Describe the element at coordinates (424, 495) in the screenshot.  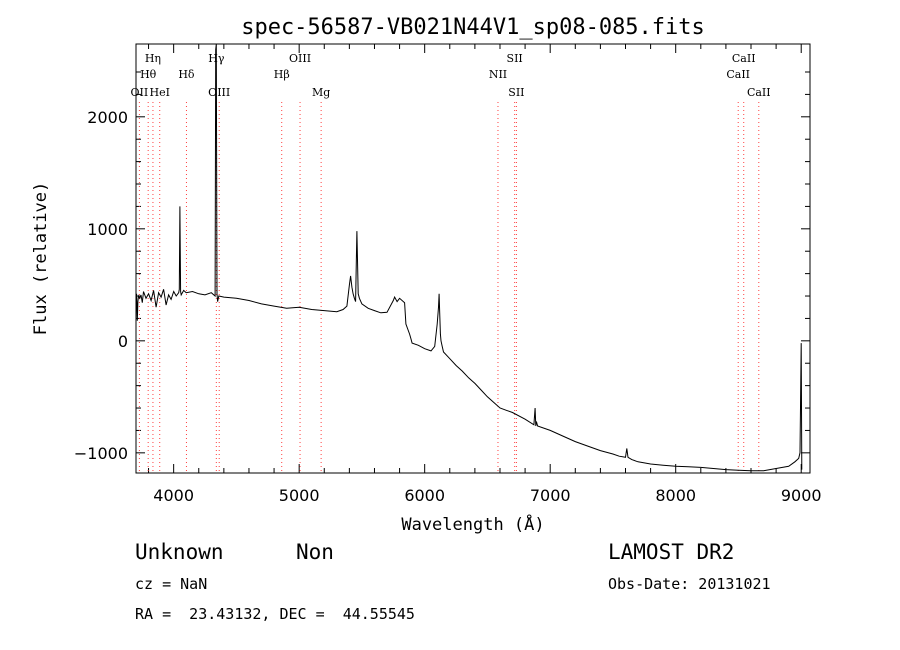
I see `x-tick-label: 6000` at that location.